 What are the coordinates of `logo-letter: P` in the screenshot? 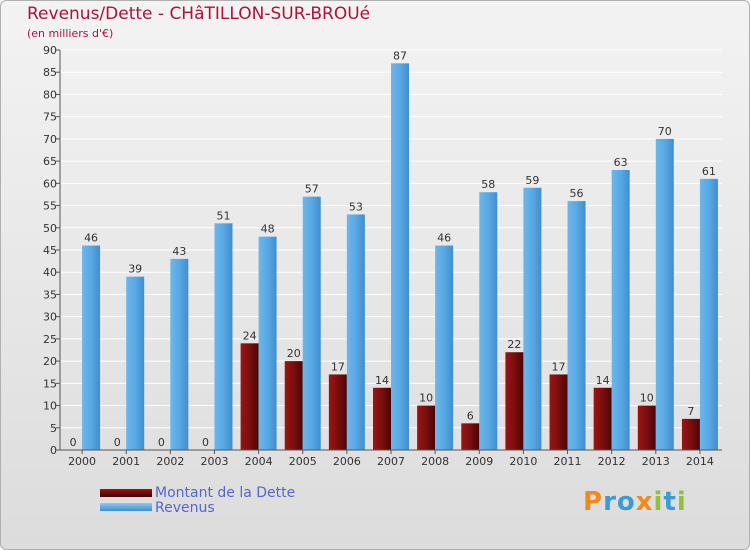 It's located at (593, 502).